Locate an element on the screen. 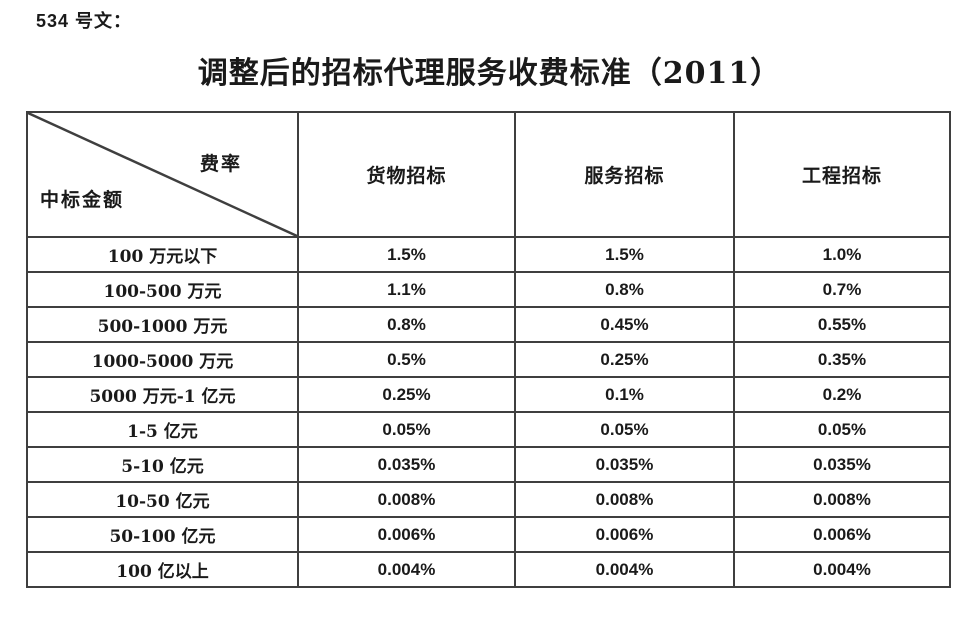  corner-header-cell: 费率 中标金额 is located at coordinates (162, 174).